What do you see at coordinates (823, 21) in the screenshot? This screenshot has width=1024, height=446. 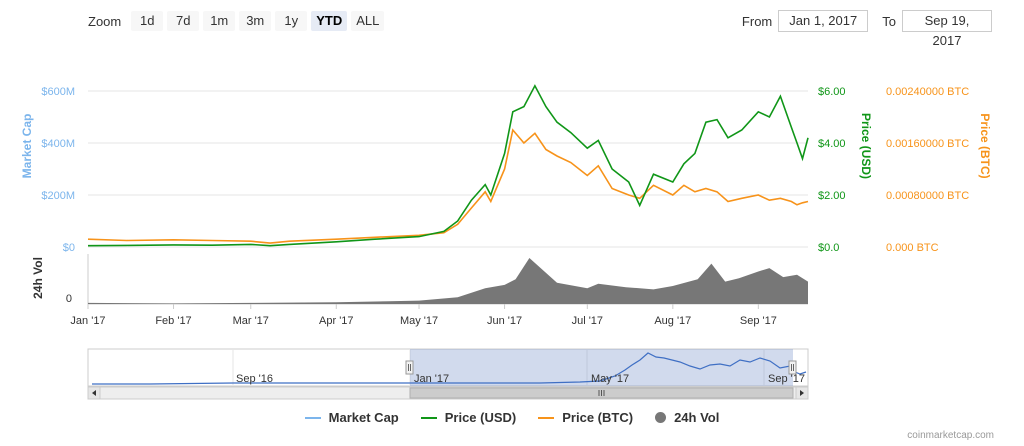 I see `from-date-input: Jan 1, 2017` at bounding box center [823, 21].